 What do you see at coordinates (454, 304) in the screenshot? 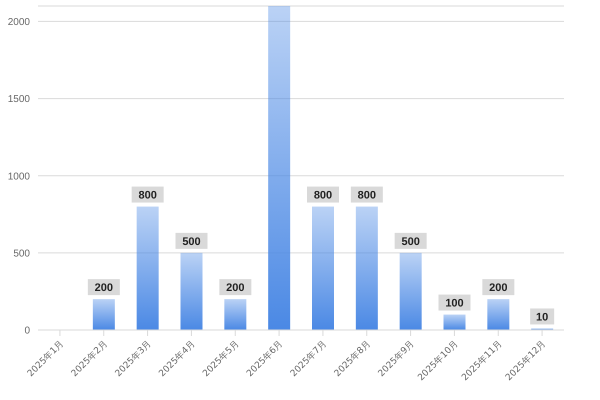
I see `data-label: 100` at bounding box center [454, 304].